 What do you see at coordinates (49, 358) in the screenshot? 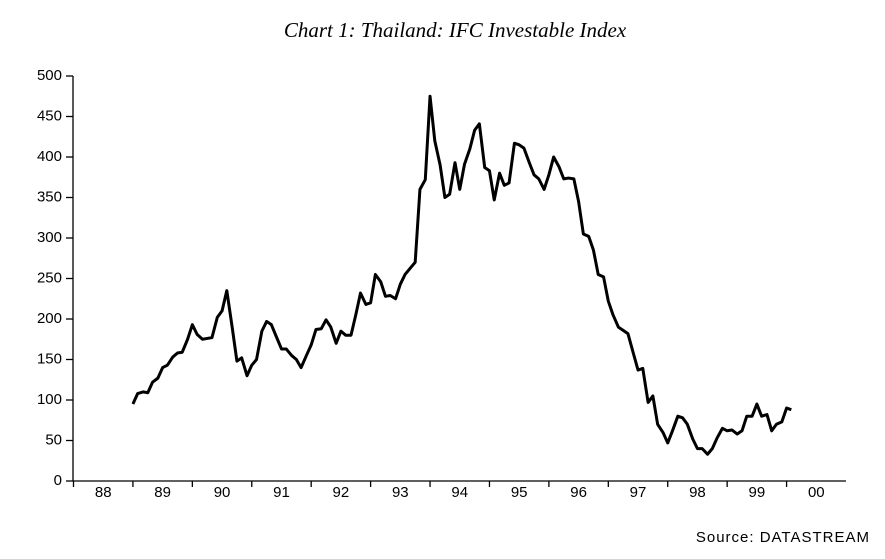
I see `y-tick-label: 150` at bounding box center [49, 358].